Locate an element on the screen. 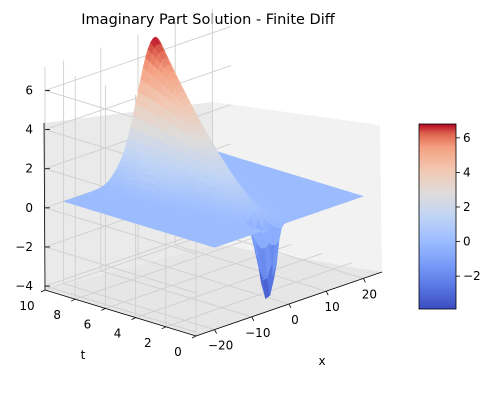  z-tick-label: 0 is located at coordinates (29, 208).